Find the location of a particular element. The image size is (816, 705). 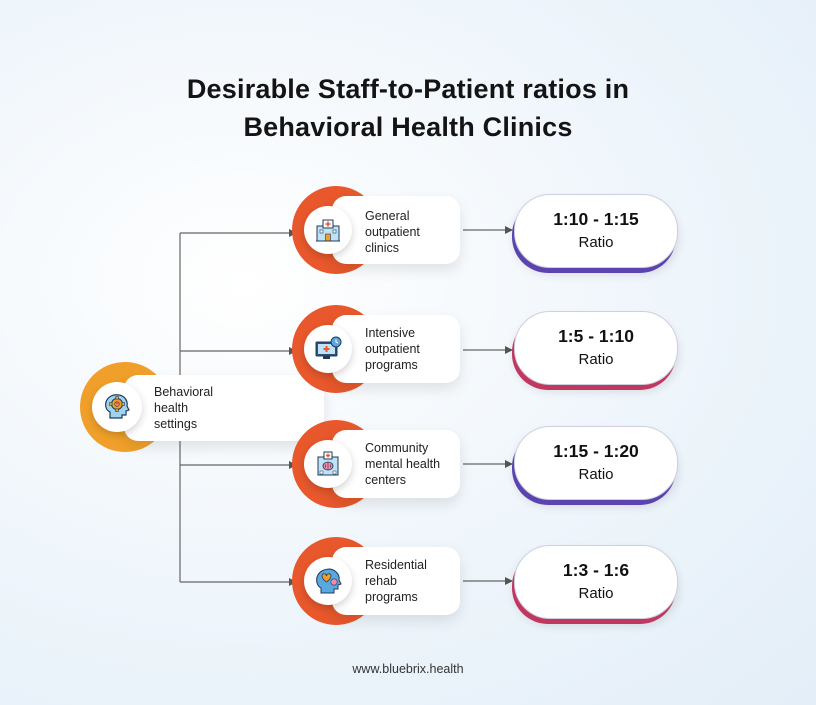

setting-label: General outpatient clinics is located at coordinates (392, 232).